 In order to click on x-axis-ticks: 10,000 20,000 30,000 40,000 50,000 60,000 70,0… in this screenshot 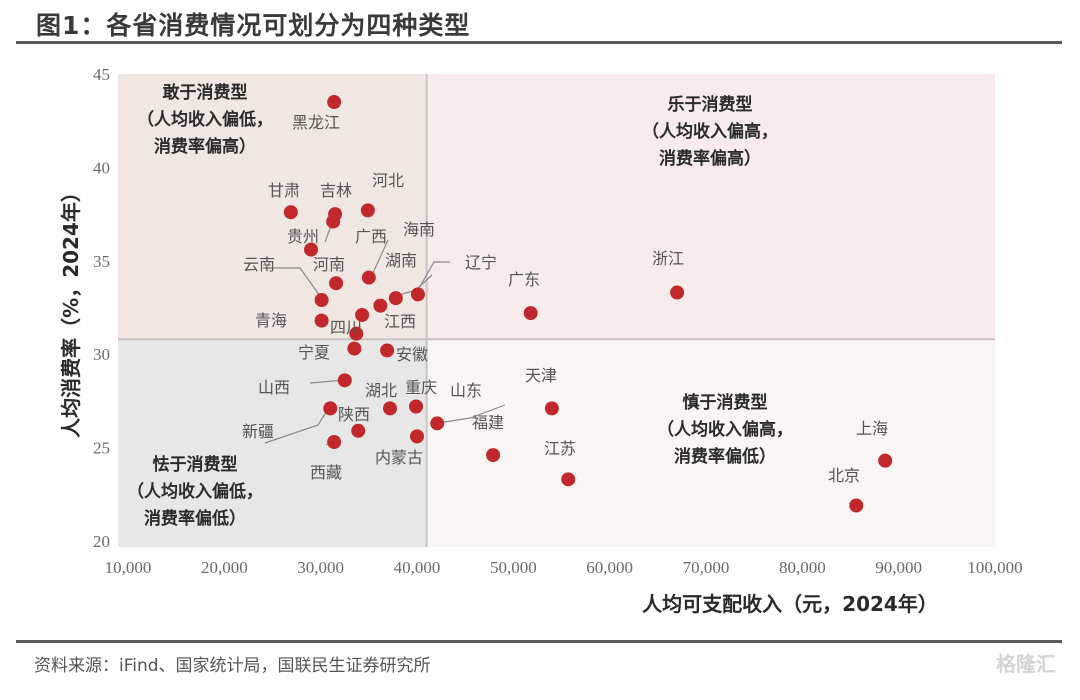, I will do `click(564, 567)`.